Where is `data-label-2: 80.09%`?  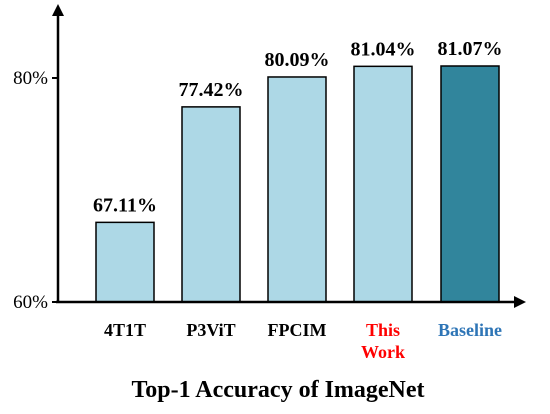
data-label-2: 80.09% is located at coordinates (297, 60).